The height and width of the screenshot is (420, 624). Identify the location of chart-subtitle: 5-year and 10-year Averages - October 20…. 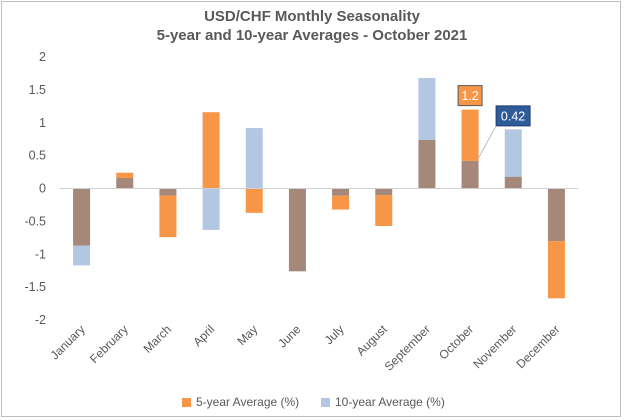
(312, 35).